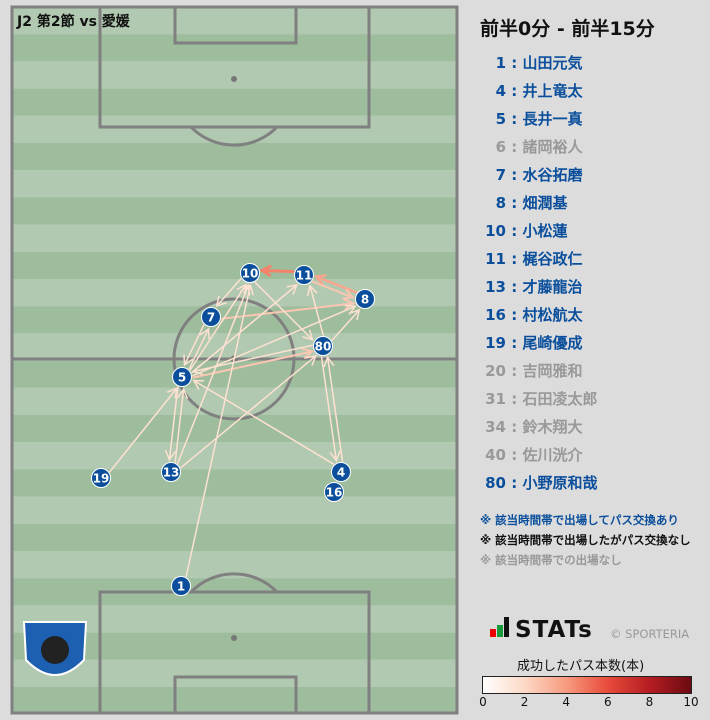 This screenshot has width=710, height=720. I want to click on player-number: 20, so click(495, 371).